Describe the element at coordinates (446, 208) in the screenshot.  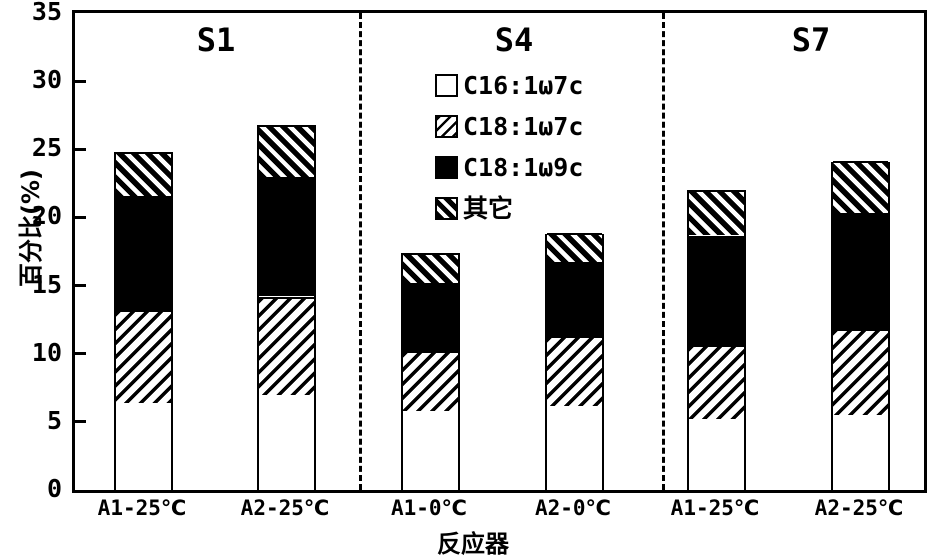
I see `legend-swatch-backslash-hatch-icon` at that location.